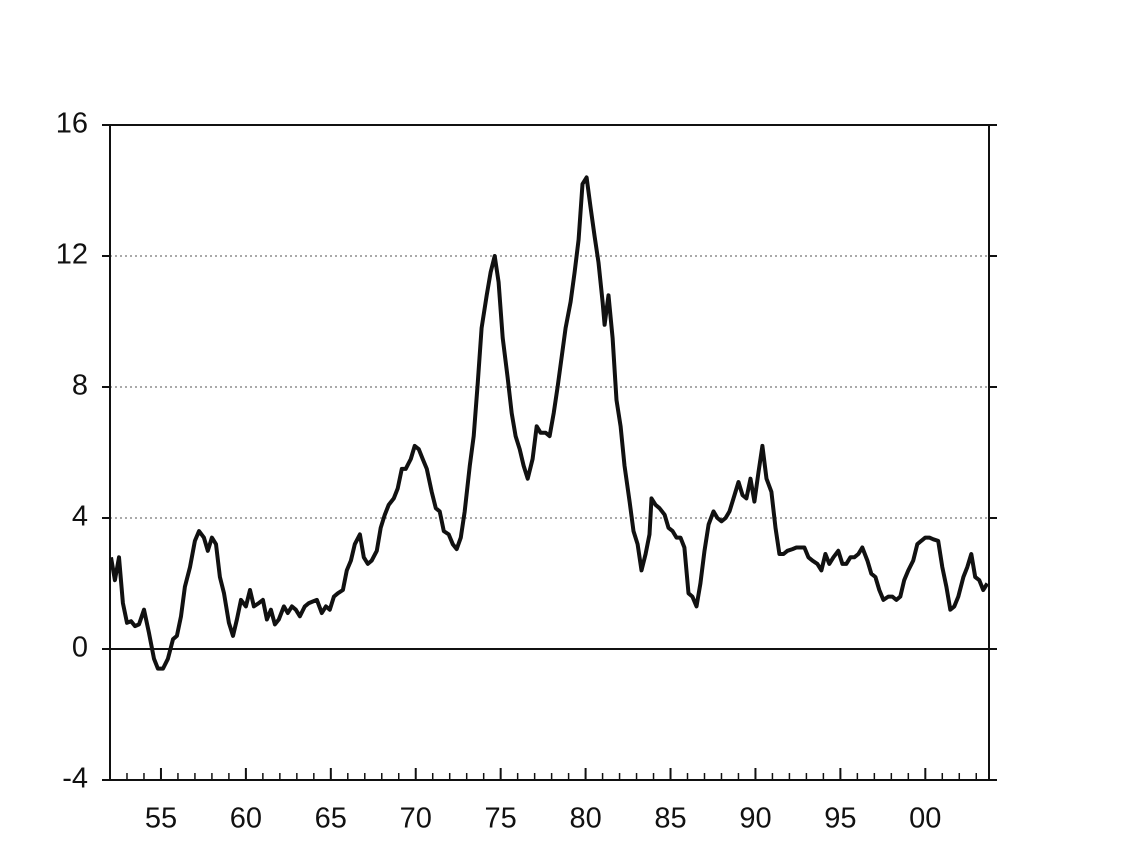 Image resolution: width=1122 pixels, height=864 pixels. Describe the element at coordinates (161, 819) in the screenshot. I see `x-tick-label: 55` at that location.